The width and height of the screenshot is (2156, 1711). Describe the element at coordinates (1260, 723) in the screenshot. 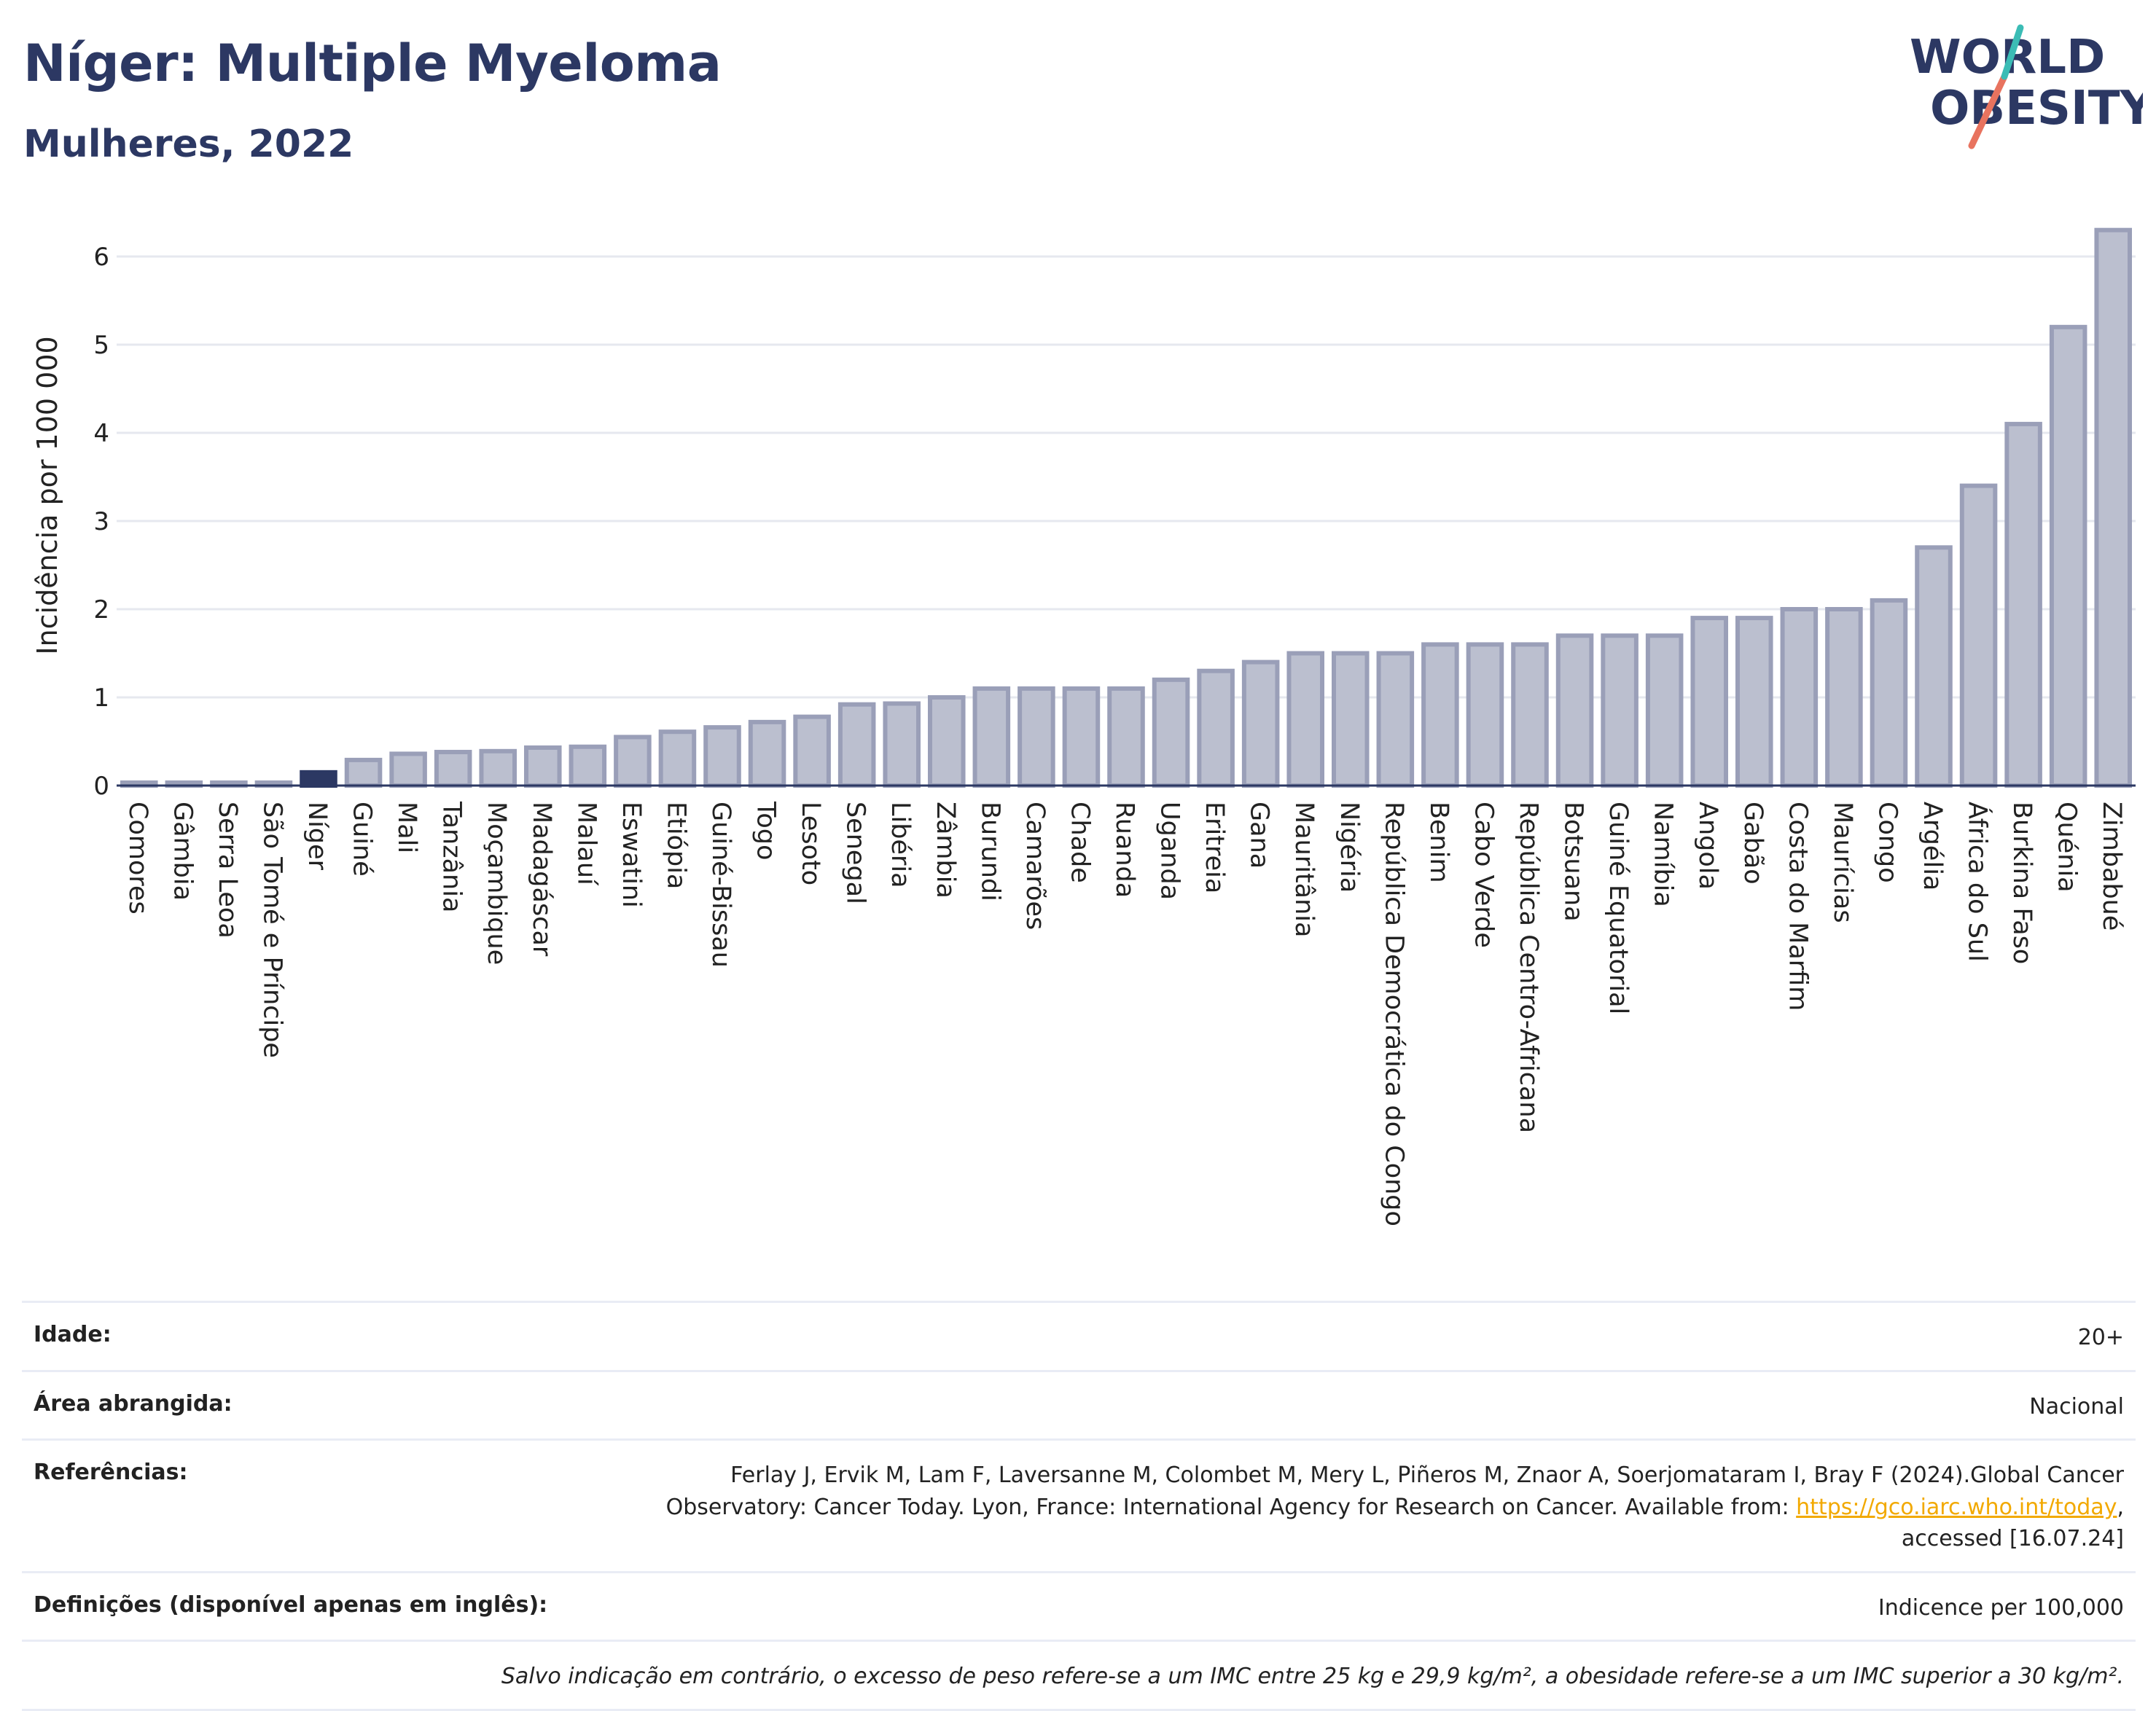

I see `bar-Gana` at that location.